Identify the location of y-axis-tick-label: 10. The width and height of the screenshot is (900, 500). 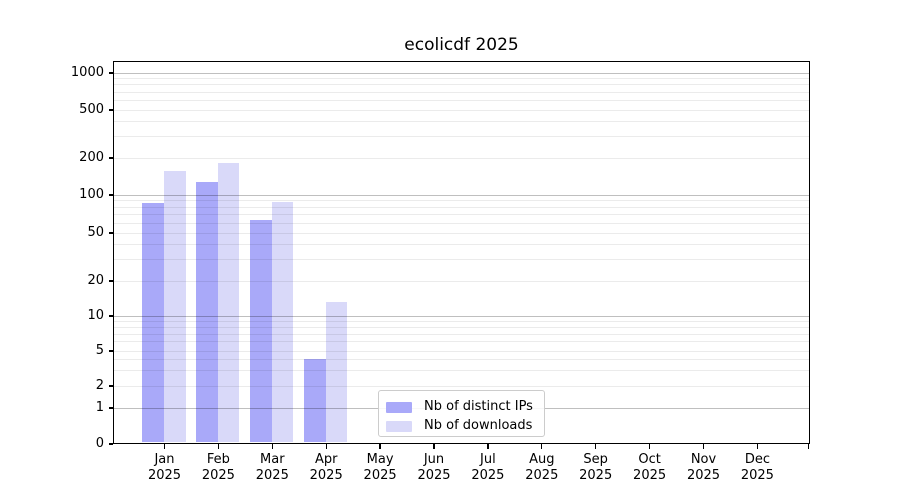
(95, 315).